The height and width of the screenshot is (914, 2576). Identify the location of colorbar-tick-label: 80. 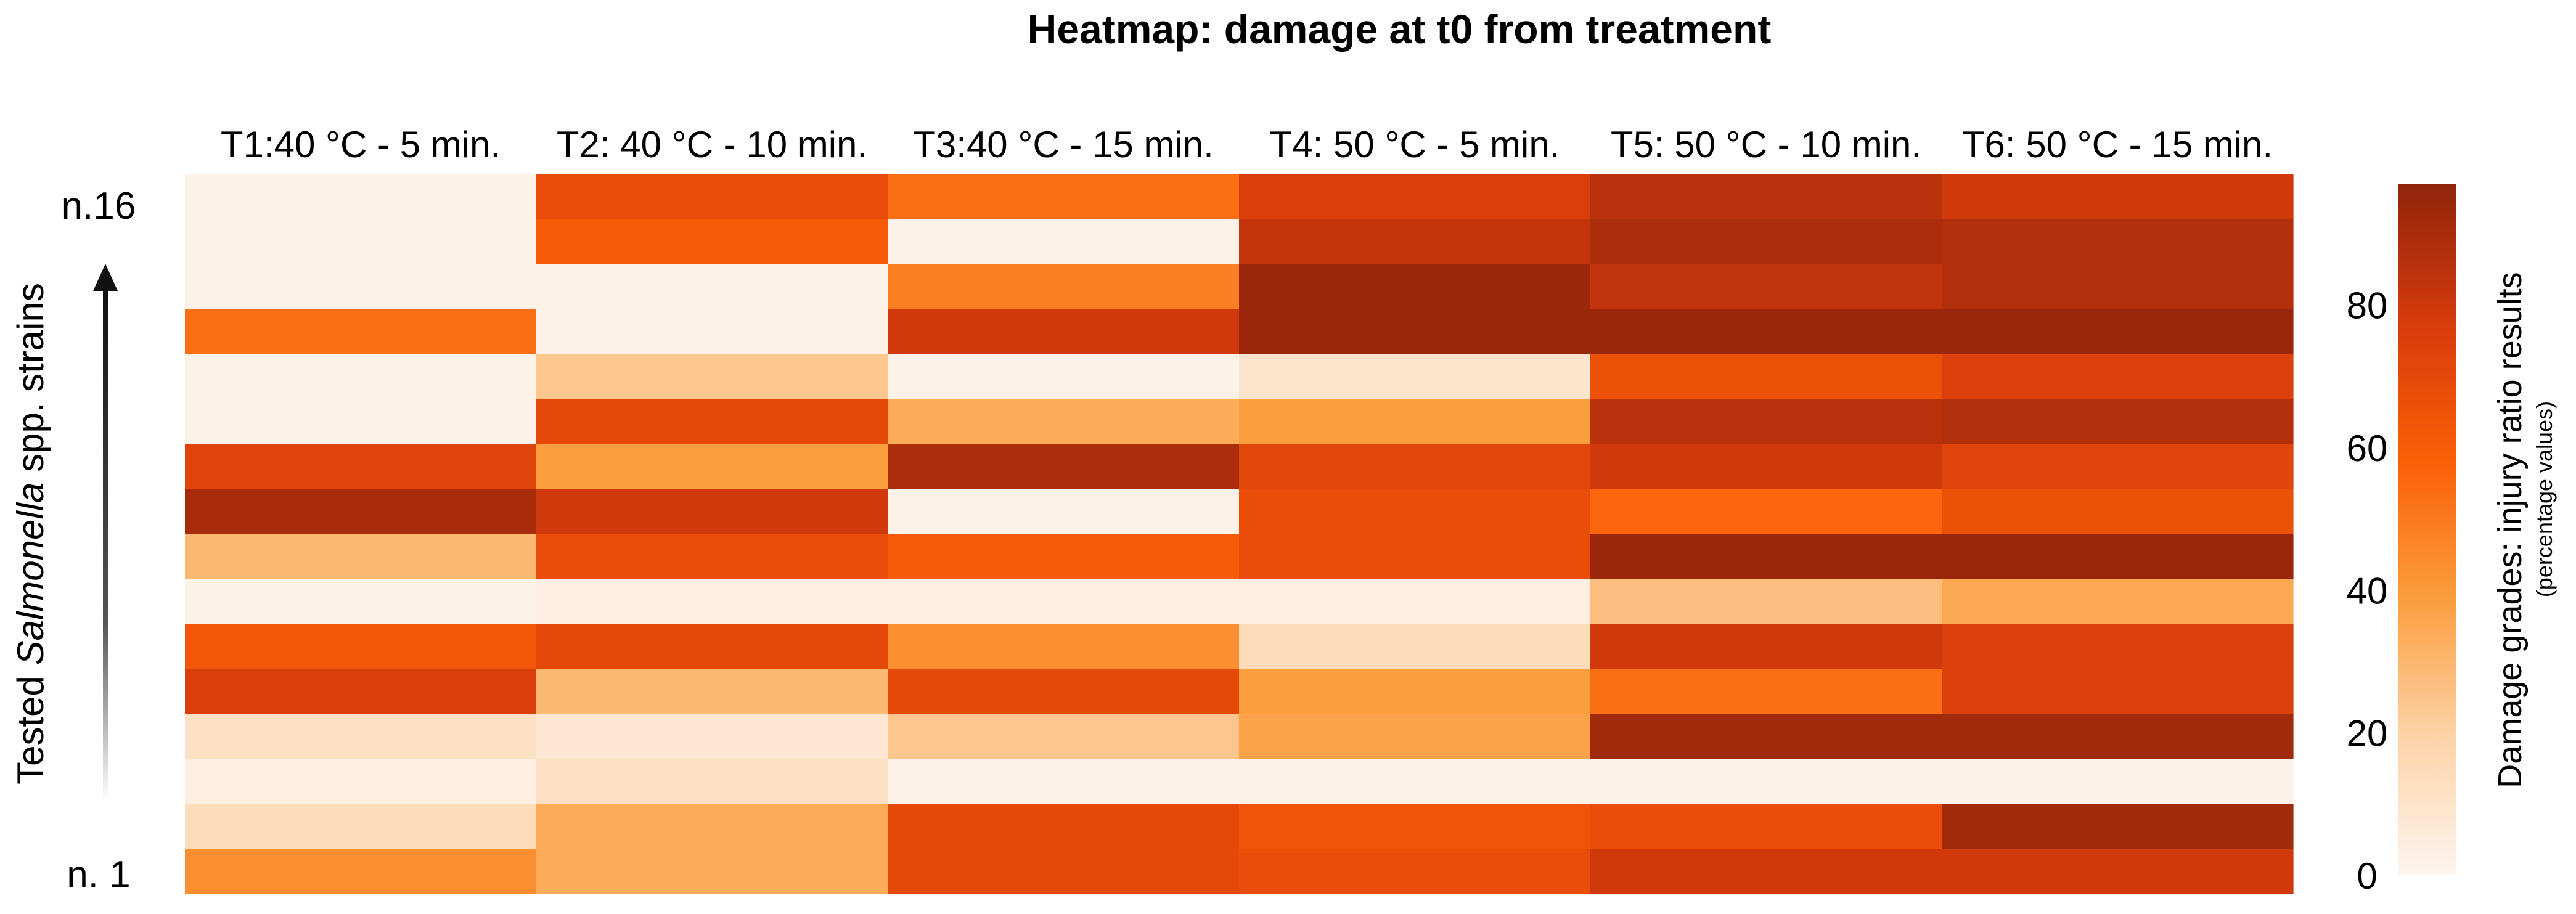
(2367, 306).